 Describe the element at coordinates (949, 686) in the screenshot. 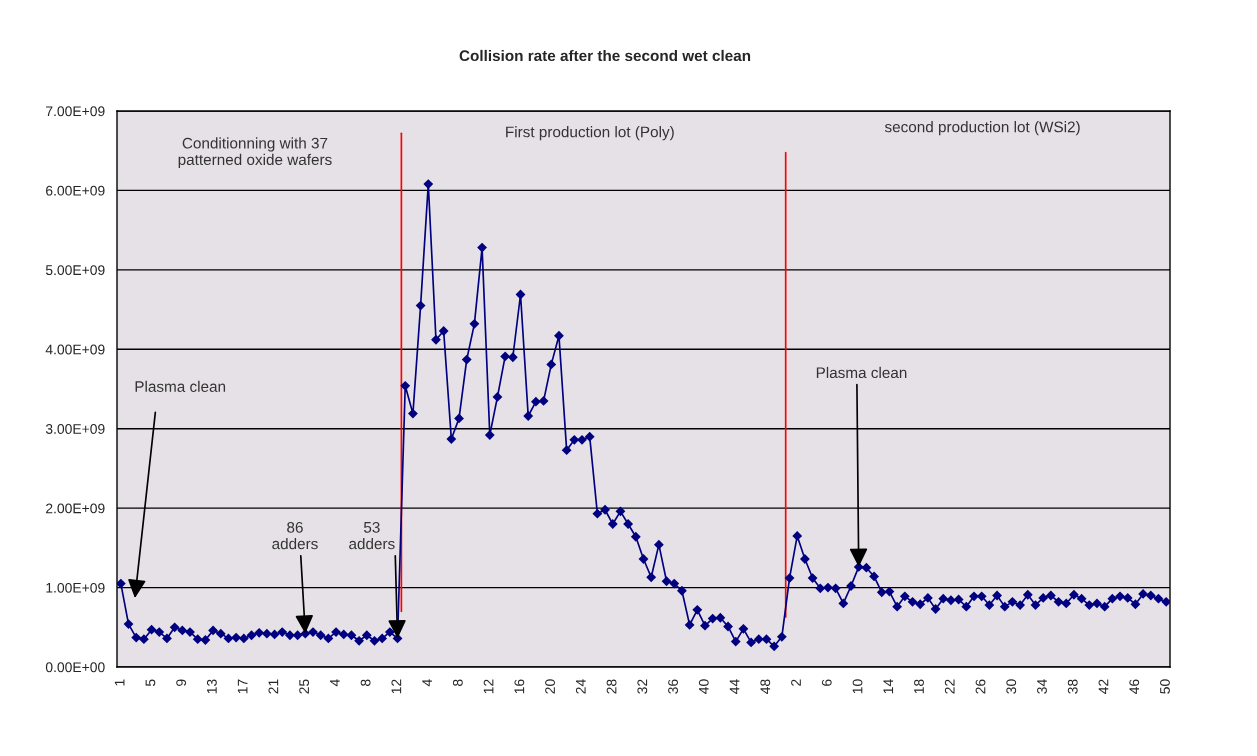

I see `x-tick-label: 22` at that location.